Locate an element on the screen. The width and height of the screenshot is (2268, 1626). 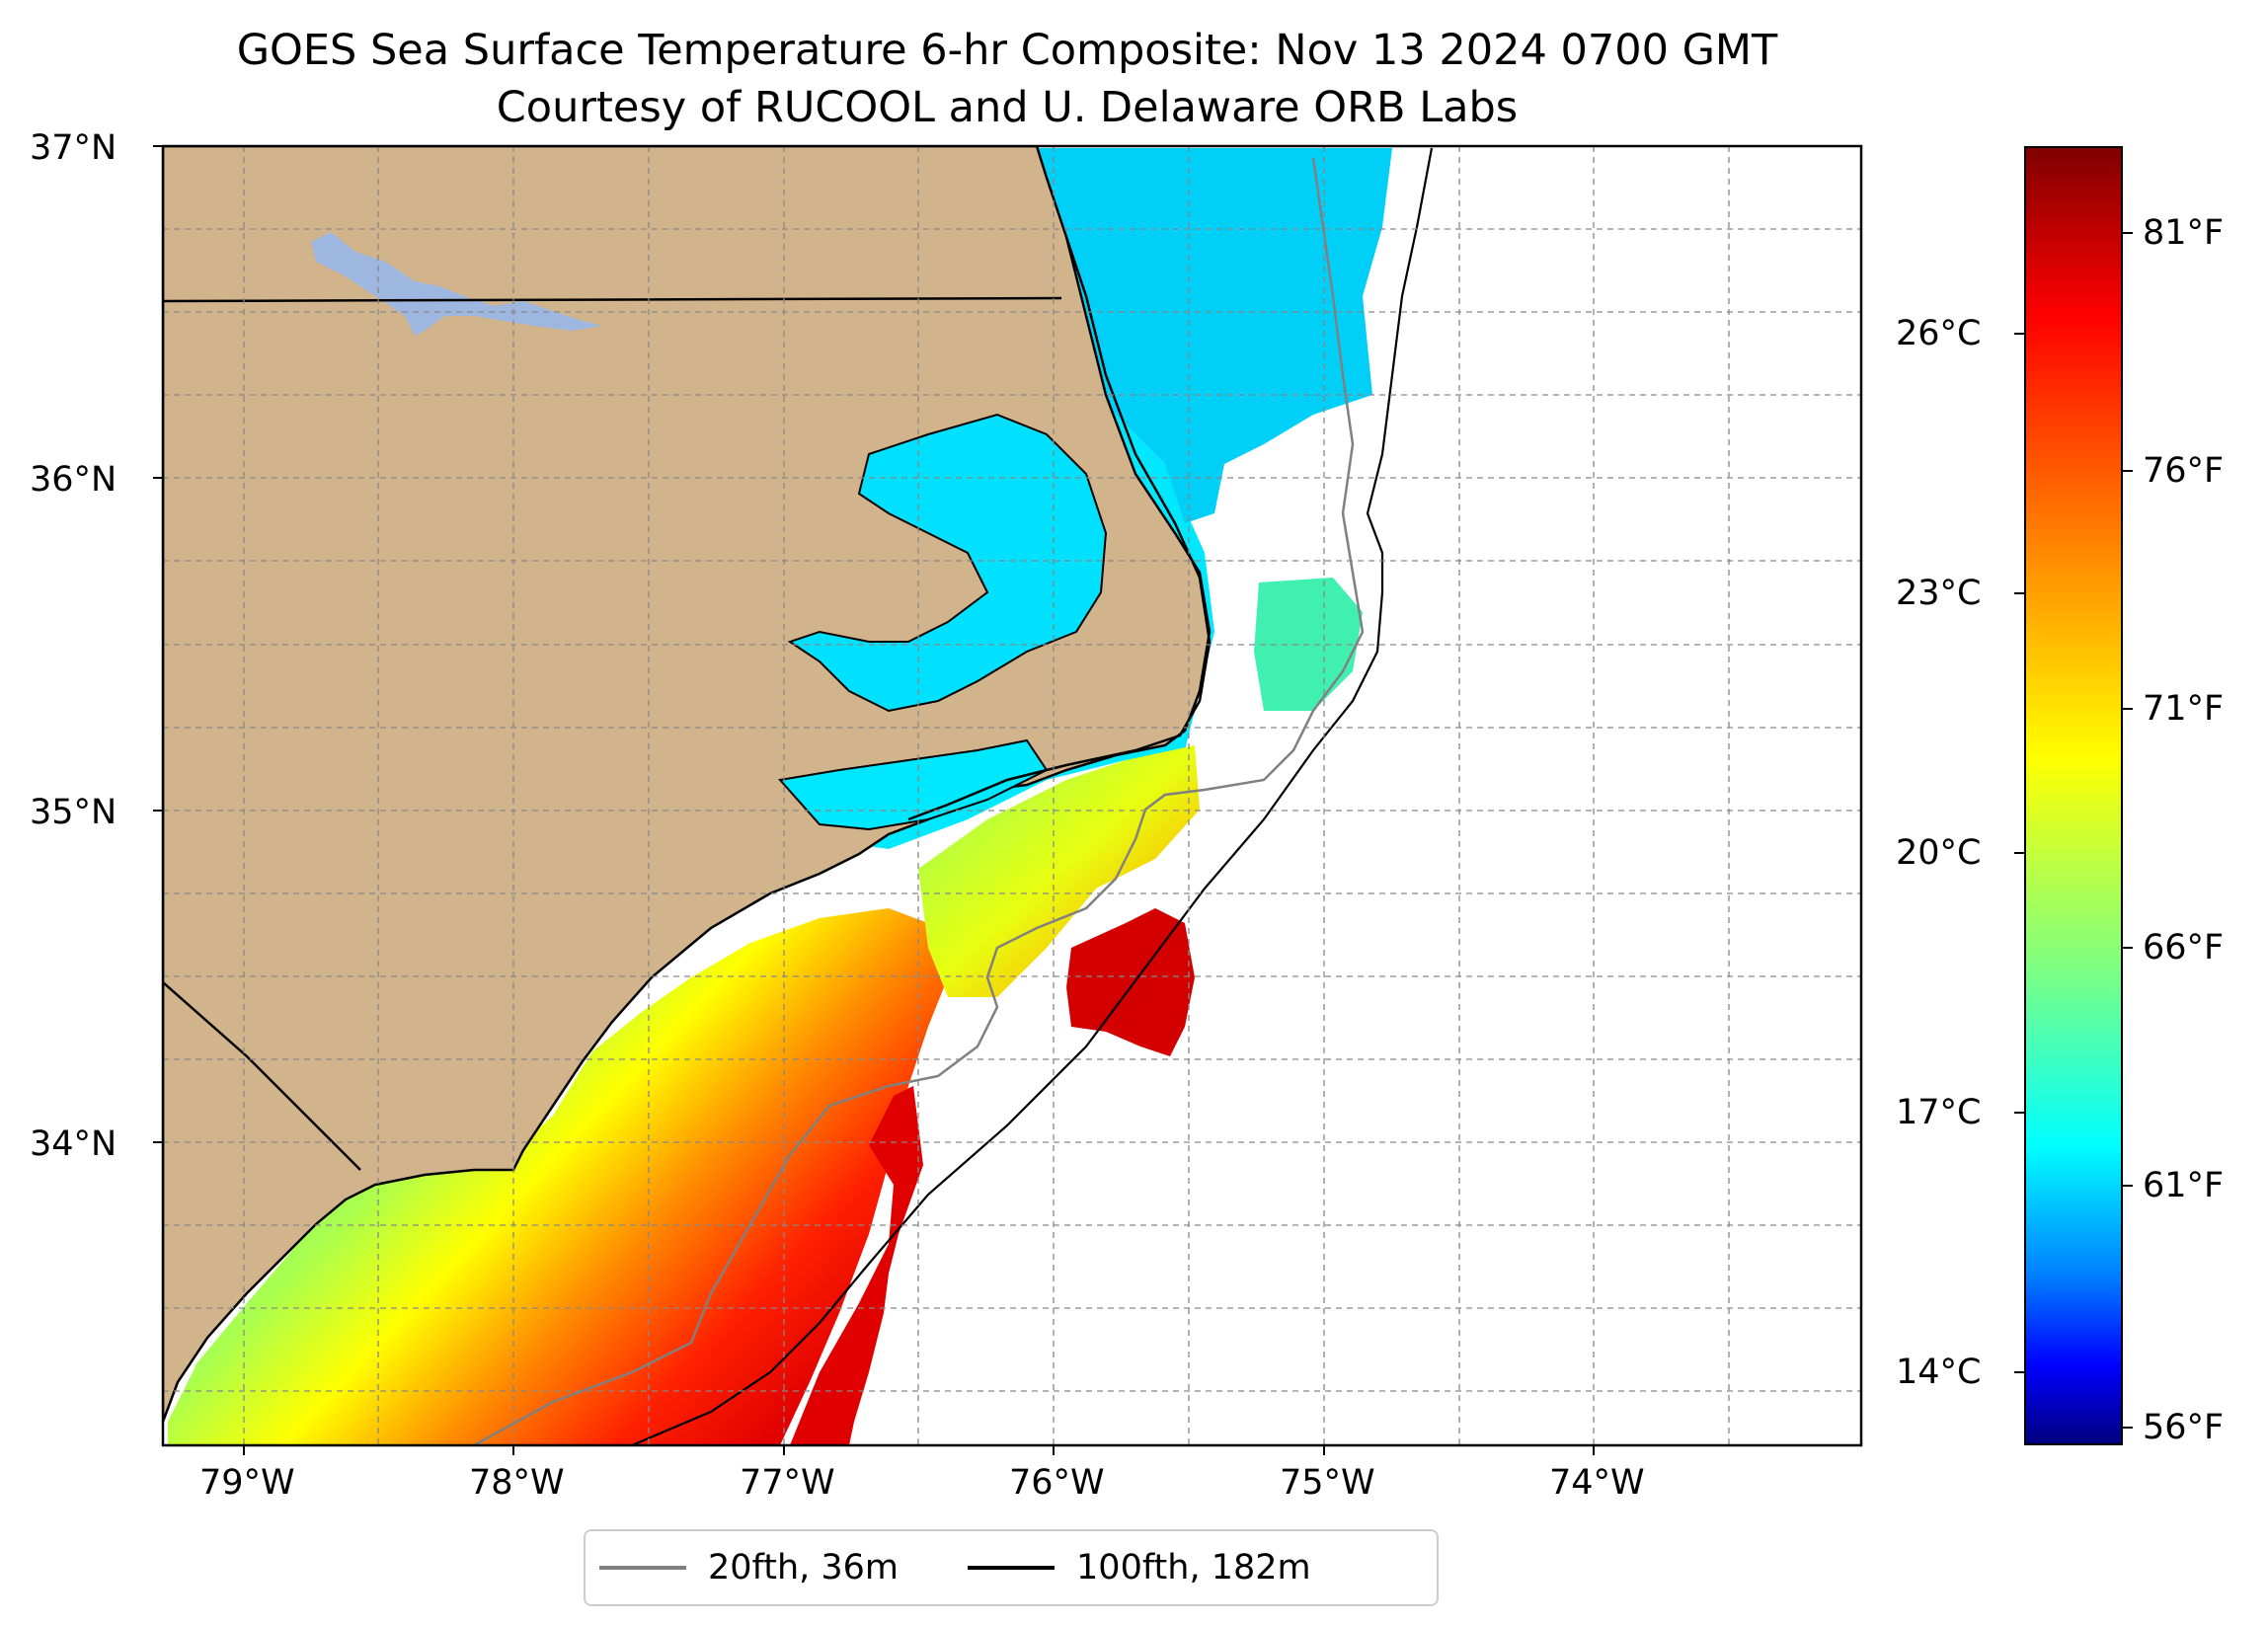
isobath-legend: 20fth, 36m 100fth, 182m is located at coordinates (1011, 1567).